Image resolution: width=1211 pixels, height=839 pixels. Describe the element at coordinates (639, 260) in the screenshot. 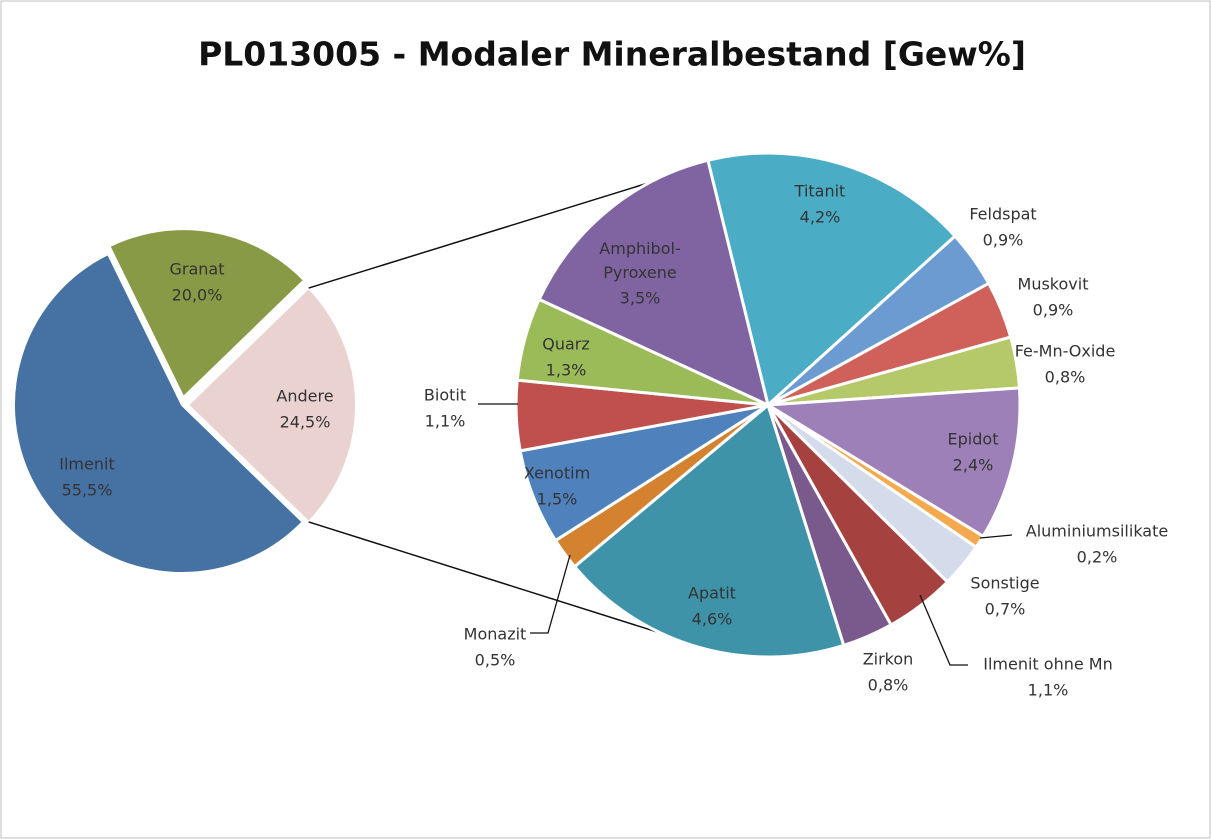

I see `slice-label: Amphibol-Pyroxene` at that location.